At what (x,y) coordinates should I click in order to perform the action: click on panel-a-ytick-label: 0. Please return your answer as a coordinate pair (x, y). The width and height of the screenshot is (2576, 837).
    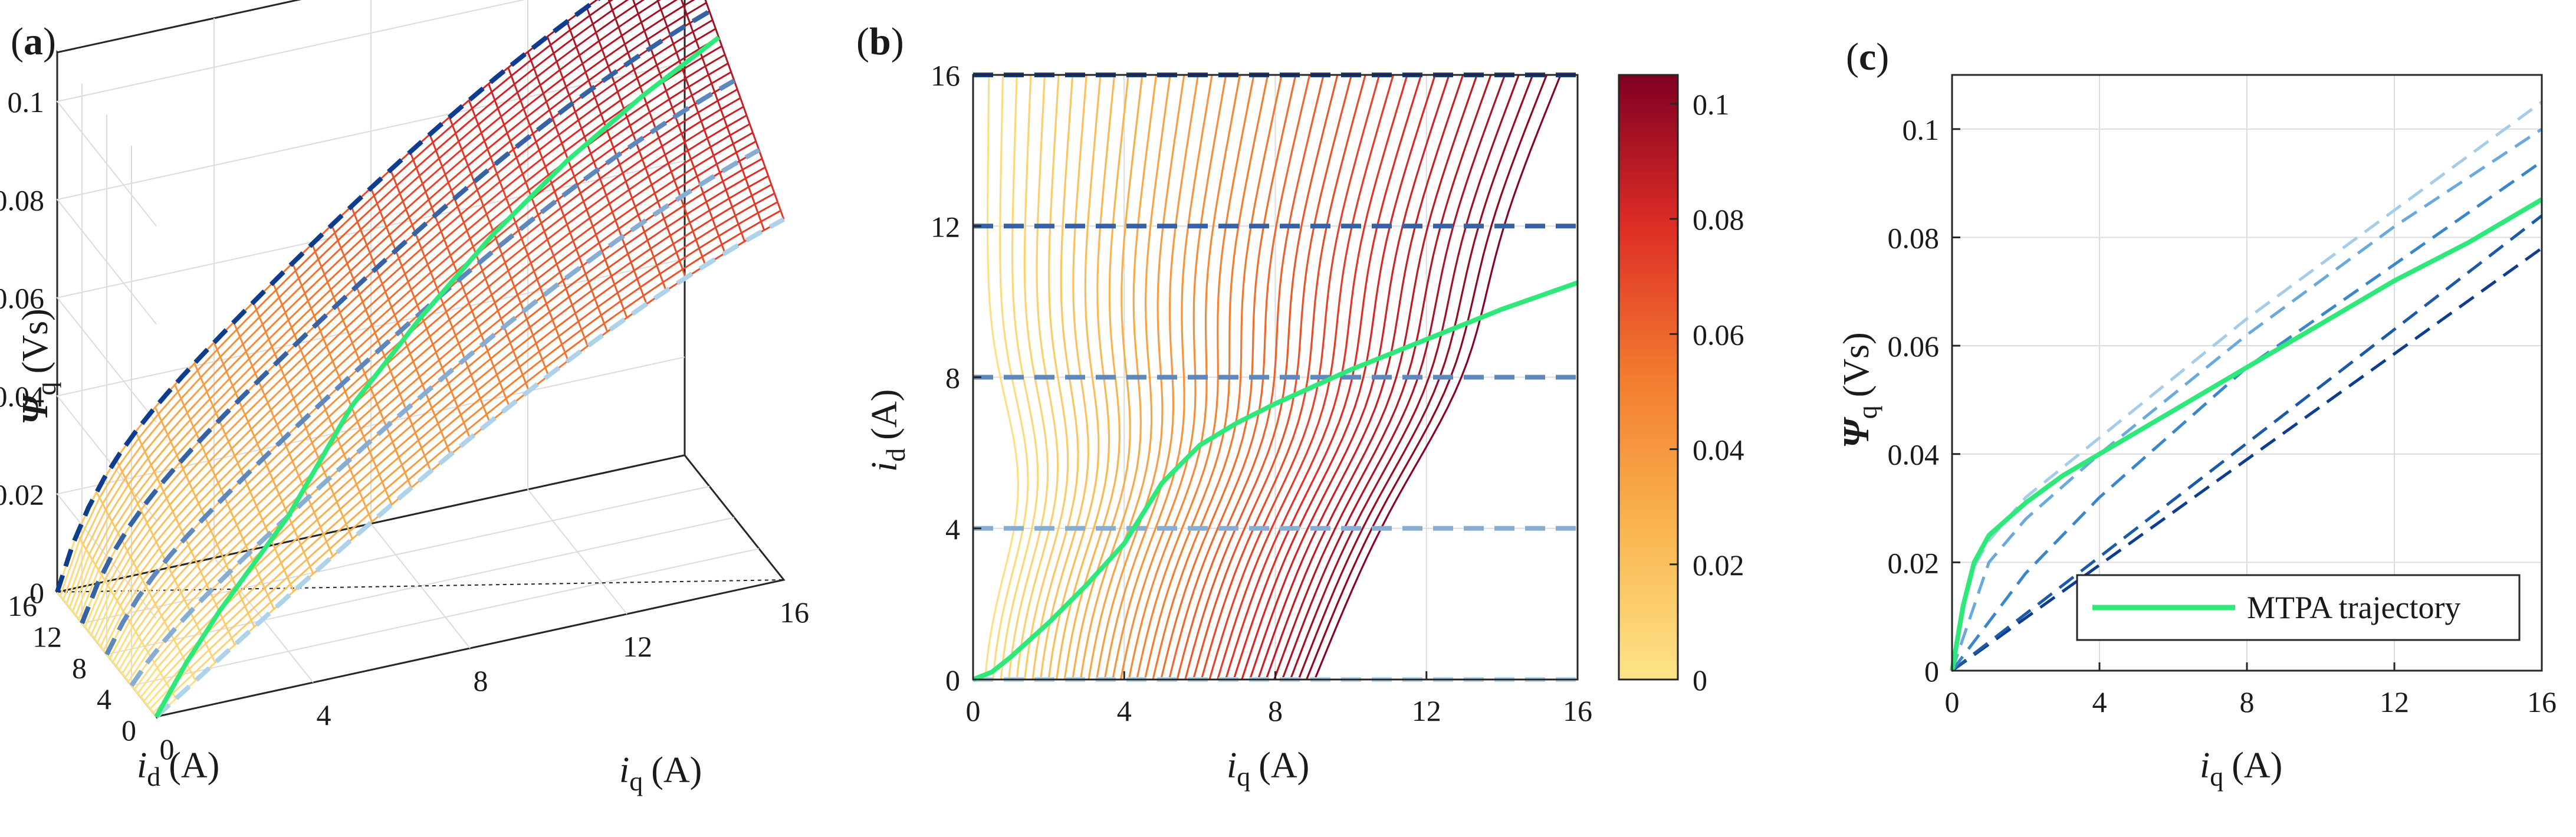
    Looking at the image, I should click on (128, 730).